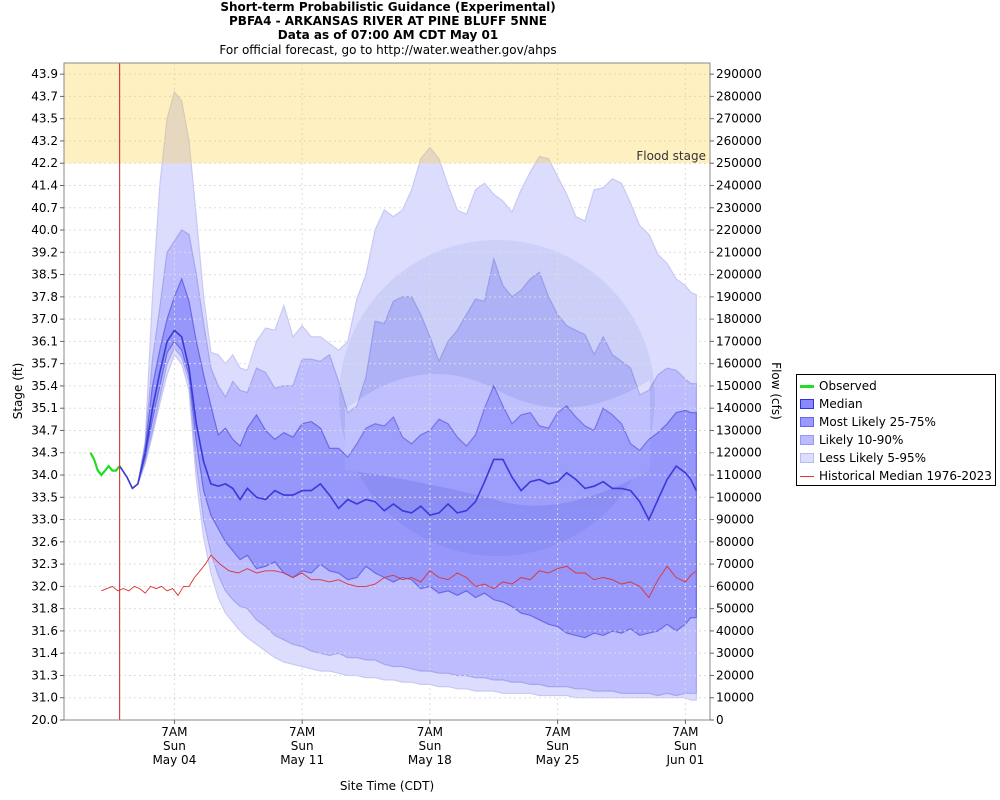  What do you see at coordinates (44, 74) in the screenshot?
I see `stage-tick-label: 43.9` at bounding box center [44, 74].